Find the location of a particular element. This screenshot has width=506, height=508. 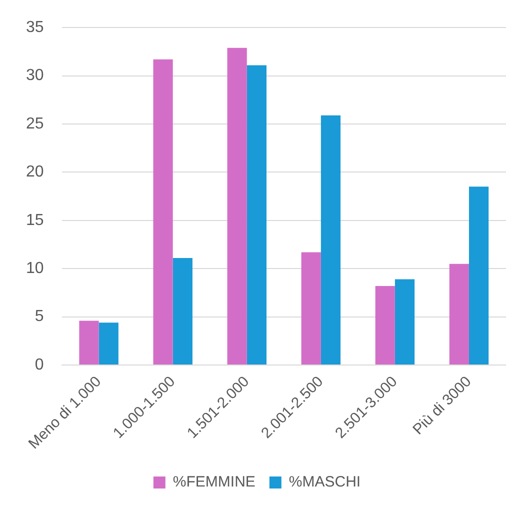

y-tick-label: 10 is located at coordinates (35, 269).